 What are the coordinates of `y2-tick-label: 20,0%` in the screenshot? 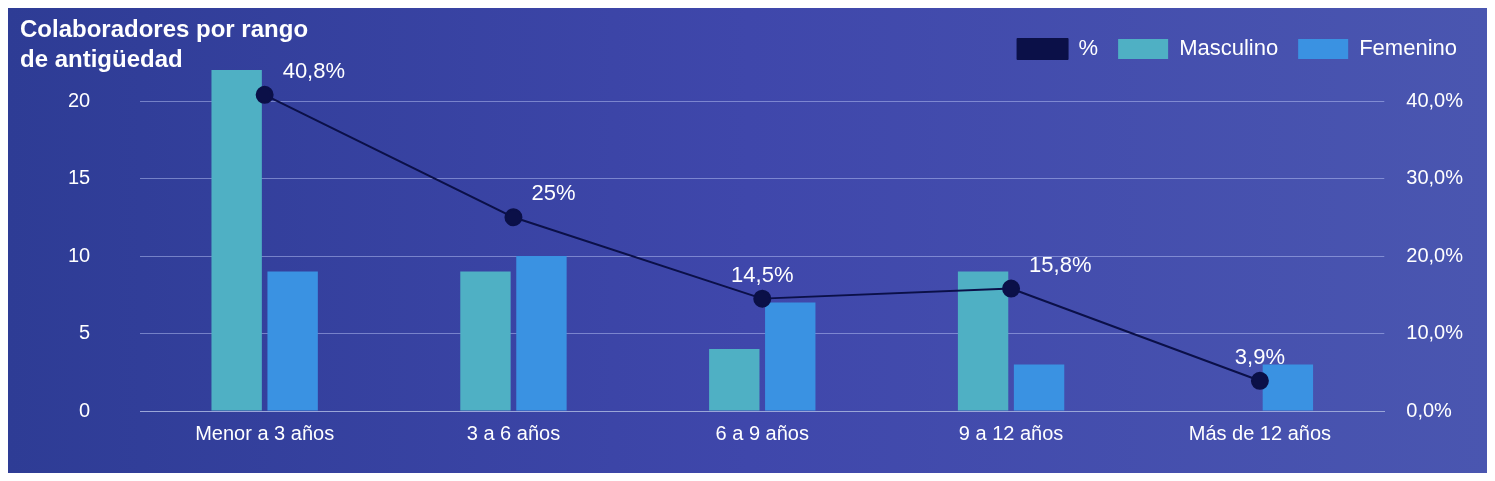 It's located at (1435, 254).